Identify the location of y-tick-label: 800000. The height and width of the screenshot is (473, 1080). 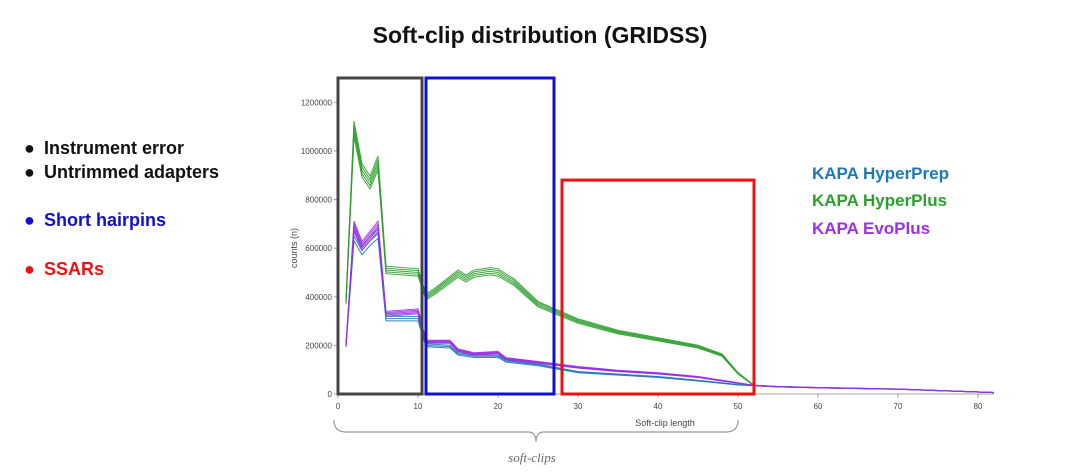
(318, 200).